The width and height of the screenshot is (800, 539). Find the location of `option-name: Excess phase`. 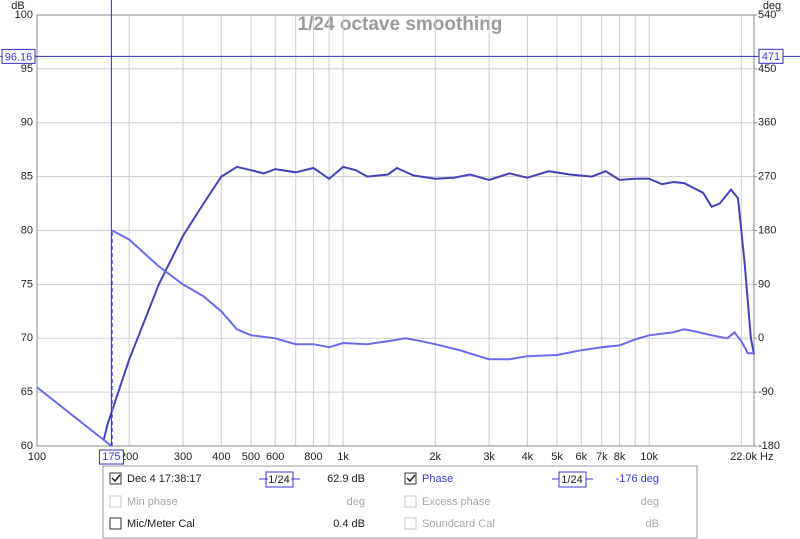

option-name: Excess phase is located at coordinates (456, 502).